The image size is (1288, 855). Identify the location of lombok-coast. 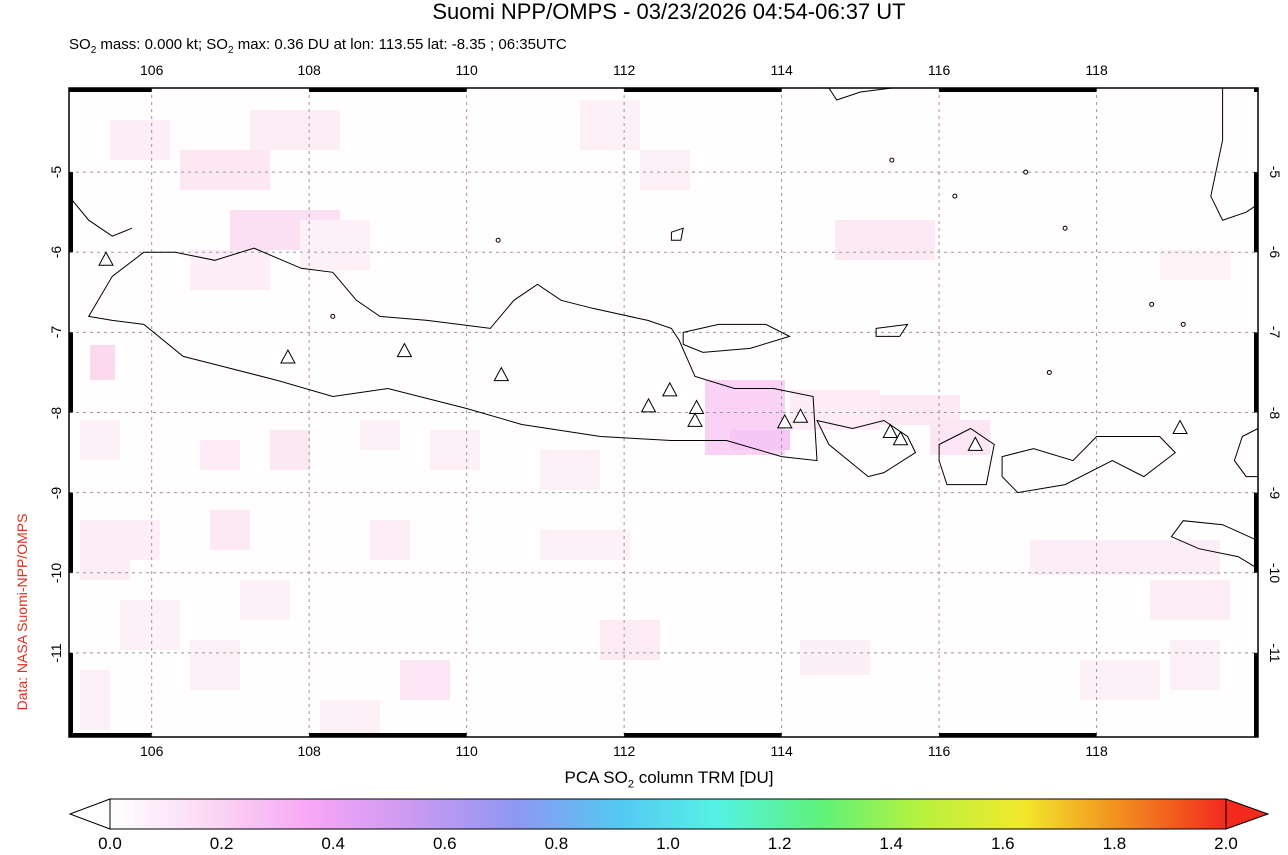
(966, 456).